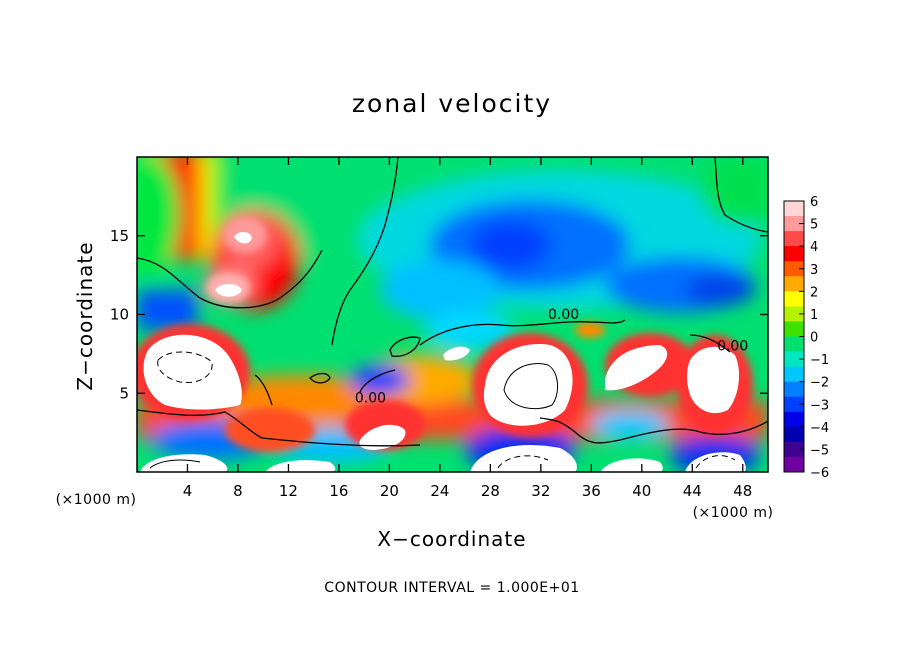  I want to click on colorbar-tick-label: −4, so click(819, 428).